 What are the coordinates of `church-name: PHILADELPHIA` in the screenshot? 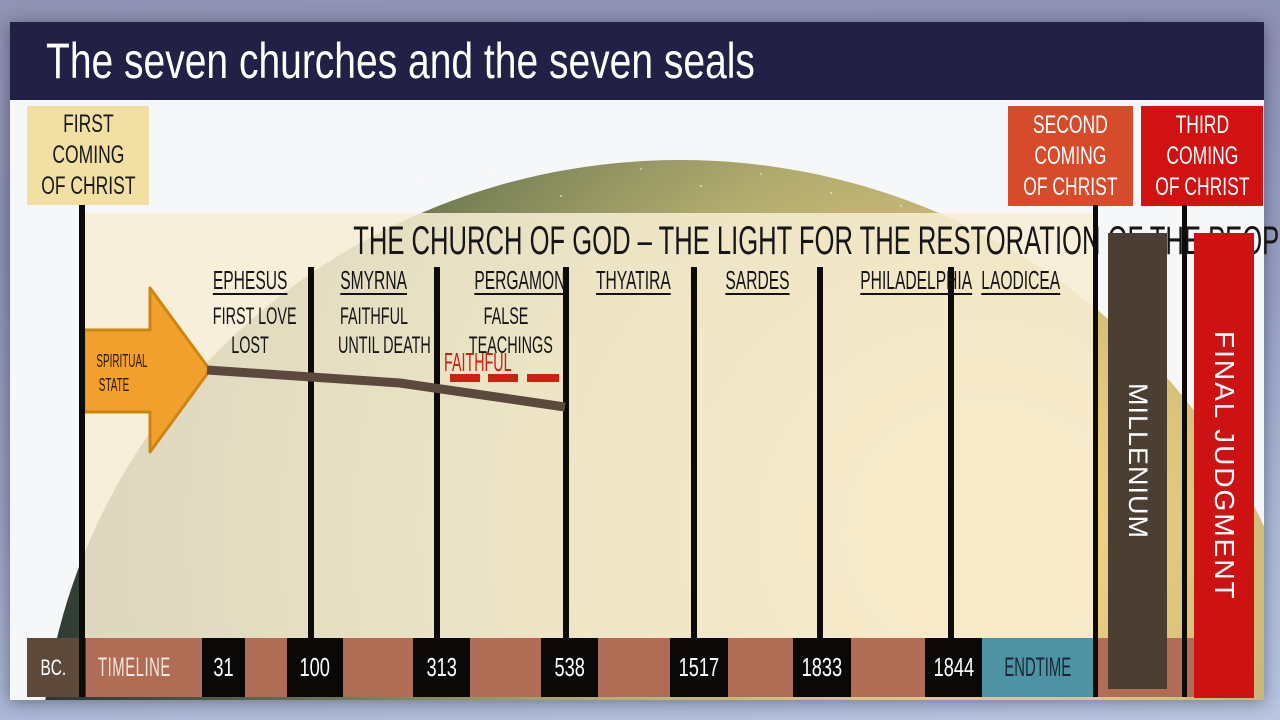 It's located at (916, 280).